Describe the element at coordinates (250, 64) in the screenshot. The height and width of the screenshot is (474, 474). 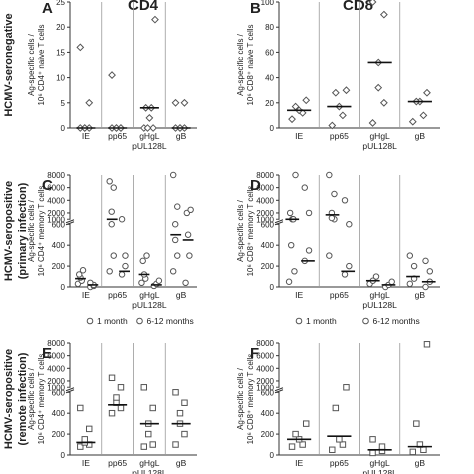
I see `y-axis-label: 10⁶ CD8⁺ naive T cells` at that location.